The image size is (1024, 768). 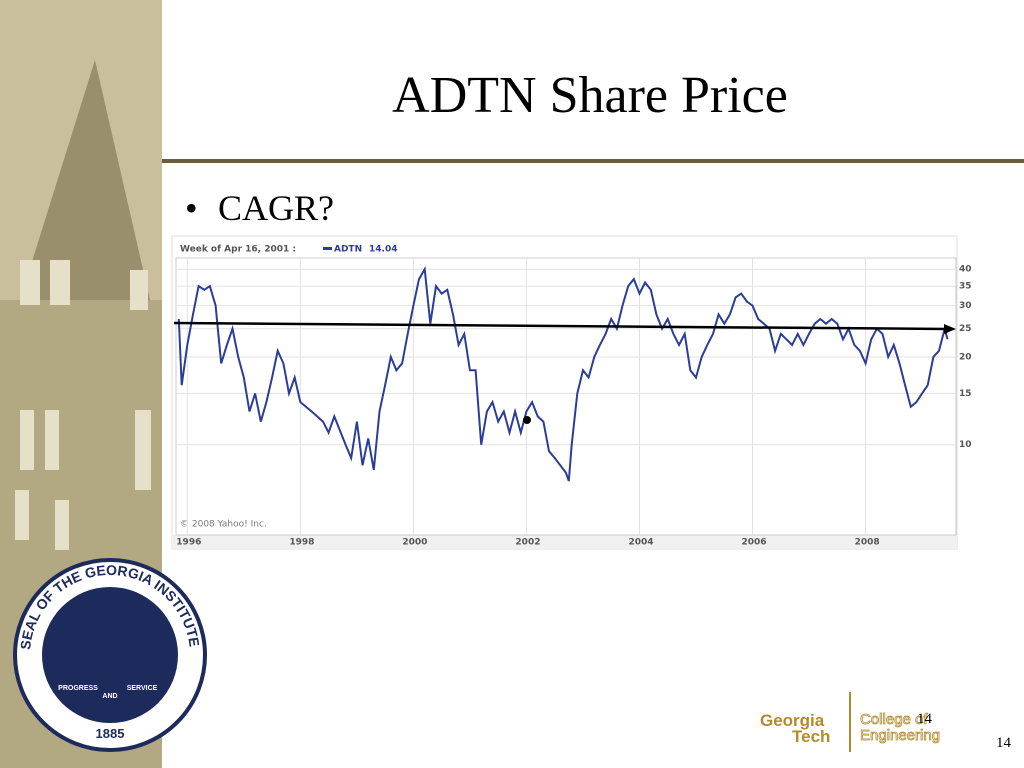 I want to click on seal-center, so click(x=110, y=655).